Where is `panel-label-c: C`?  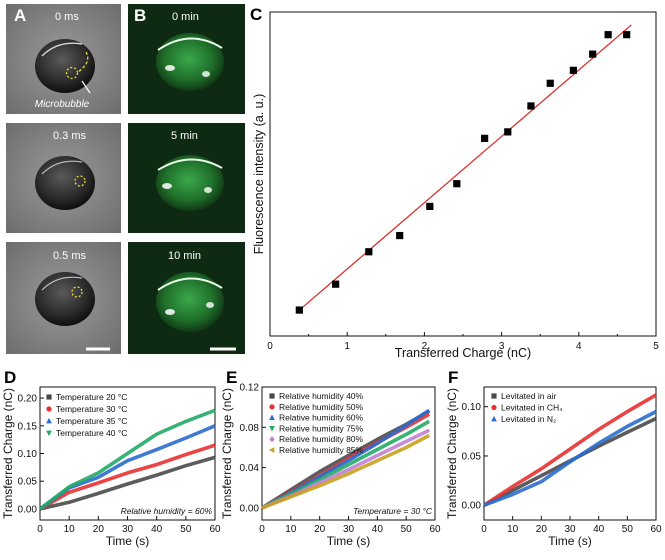 panel-label-c: C is located at coordinates (256, 14).